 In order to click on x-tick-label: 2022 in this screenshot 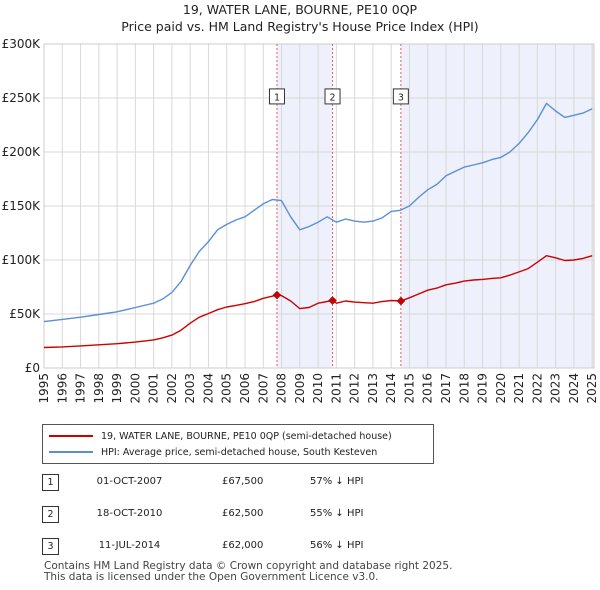, I will do `click(537, 388)`.